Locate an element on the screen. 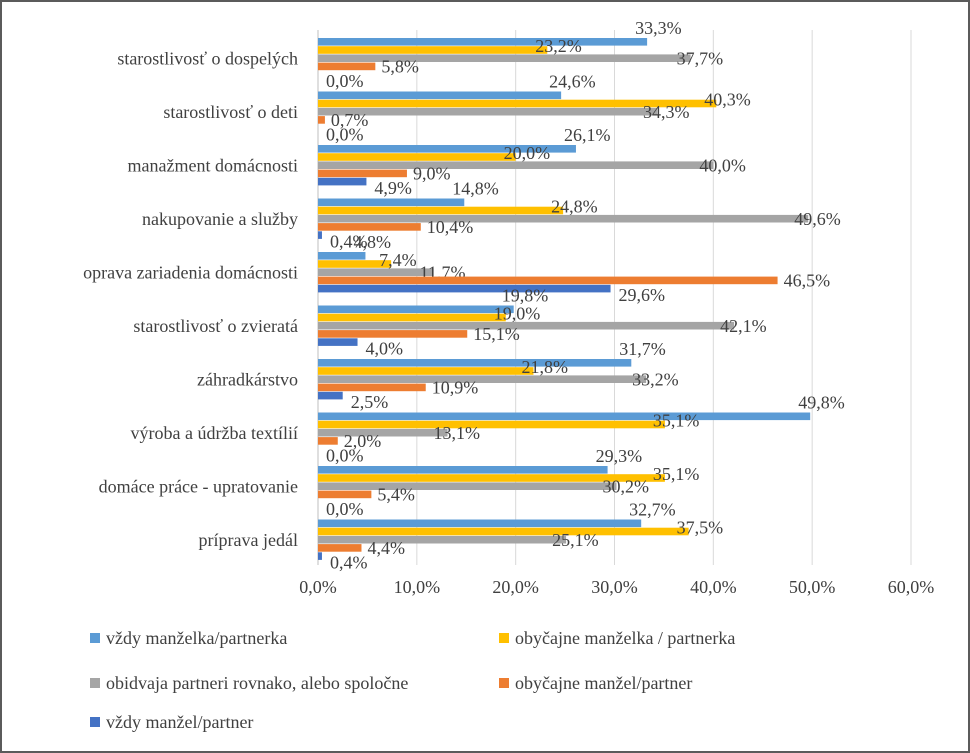  data-label: 25,1% is located at coordinates (575, 540).